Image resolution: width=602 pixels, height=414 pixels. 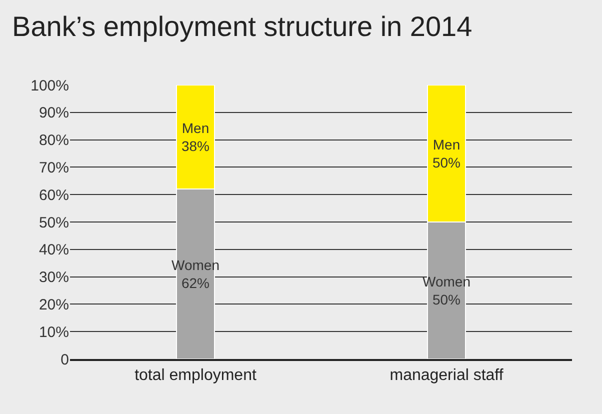 I want to click on data-label: 38%, so click(x=195, y=146).